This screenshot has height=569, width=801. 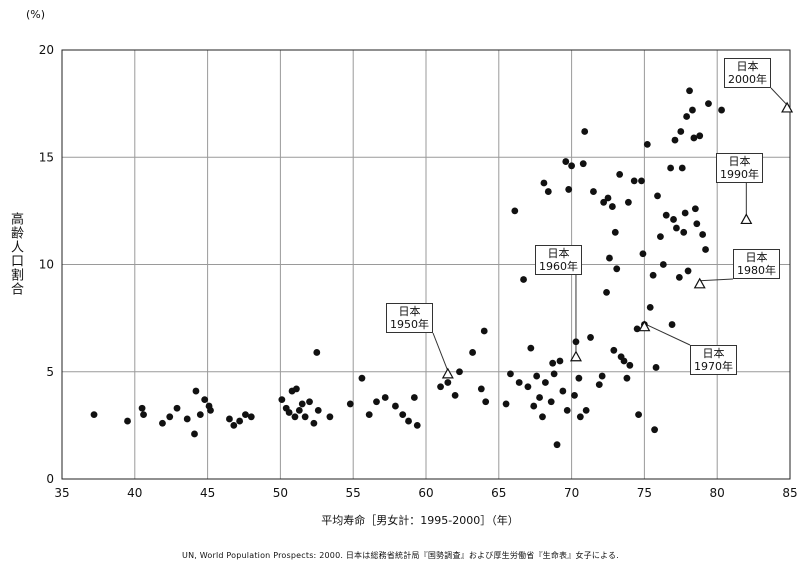 What do you see at coordinates (353, 493) in the screenshot?
I see `x-tick-label: 55` at bounding box center [353, 493].